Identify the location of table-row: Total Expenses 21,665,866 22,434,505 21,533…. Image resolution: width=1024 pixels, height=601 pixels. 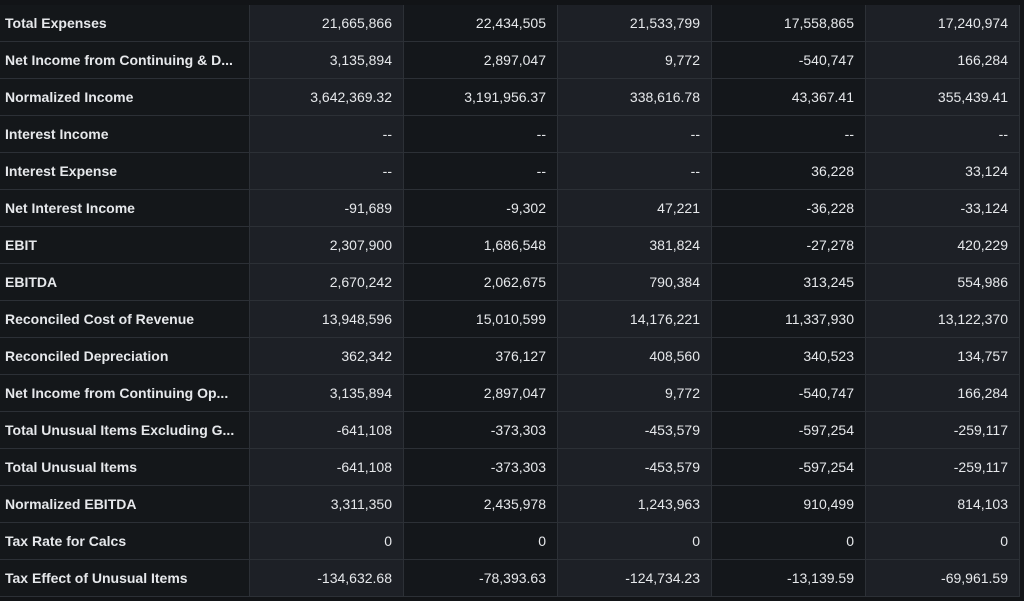
(510, 23).